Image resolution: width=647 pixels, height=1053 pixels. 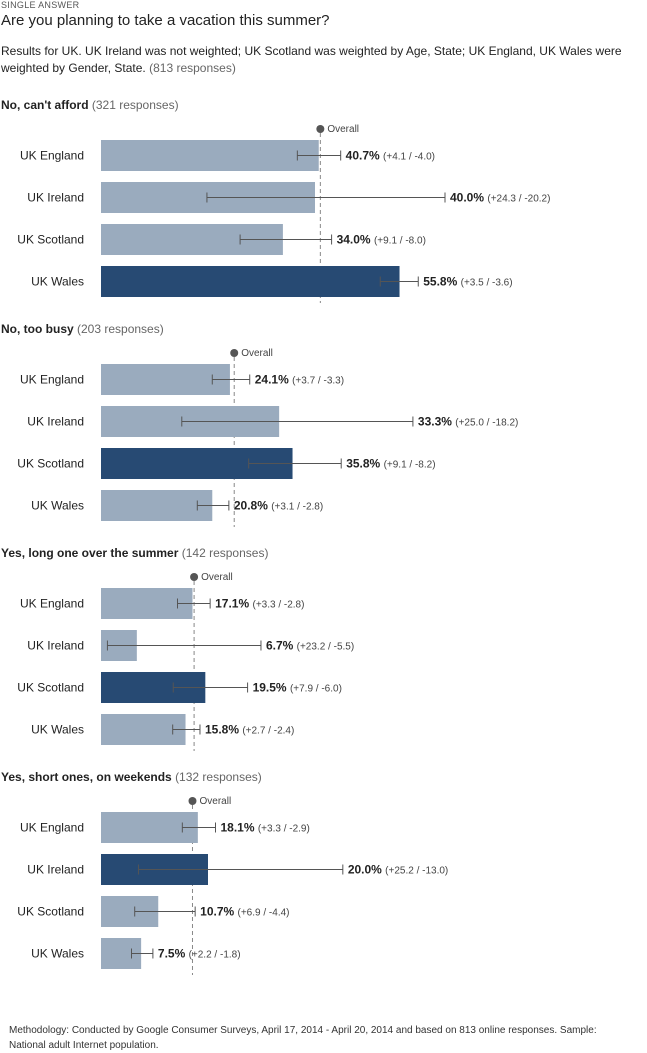 I want to click on value-label: 10.7% (+6.9 / -4.4), so click(x=244, y=912).